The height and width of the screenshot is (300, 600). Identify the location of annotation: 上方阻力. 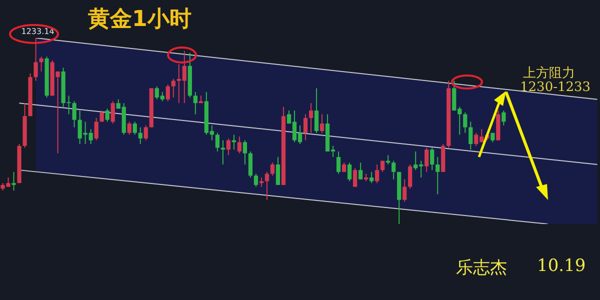
(549, 73).